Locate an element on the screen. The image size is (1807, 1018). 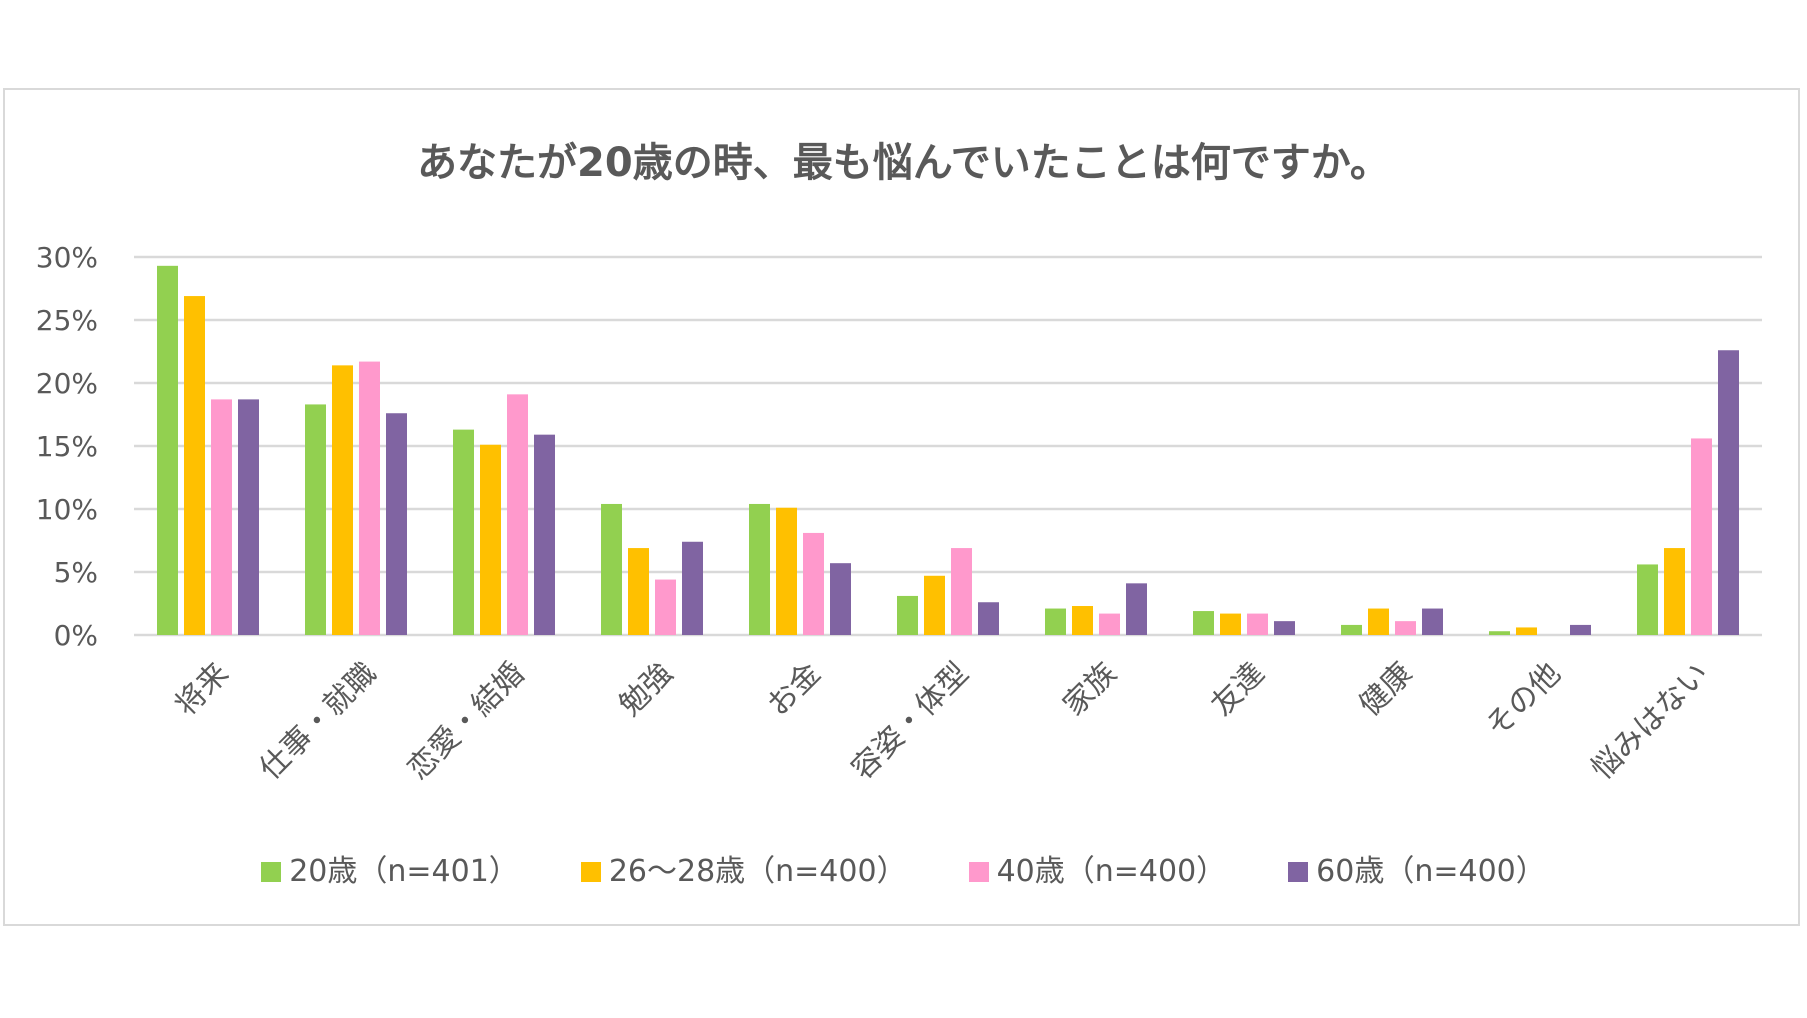
legend-item: 40歳（n=400） is located at coordinates (1097, 868).